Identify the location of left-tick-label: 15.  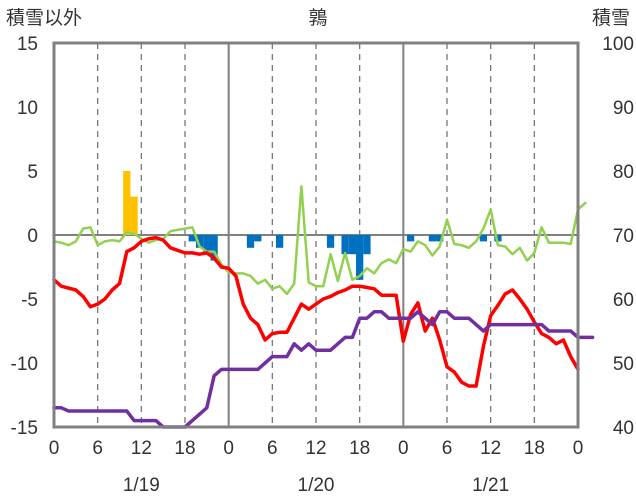
(27, 44).